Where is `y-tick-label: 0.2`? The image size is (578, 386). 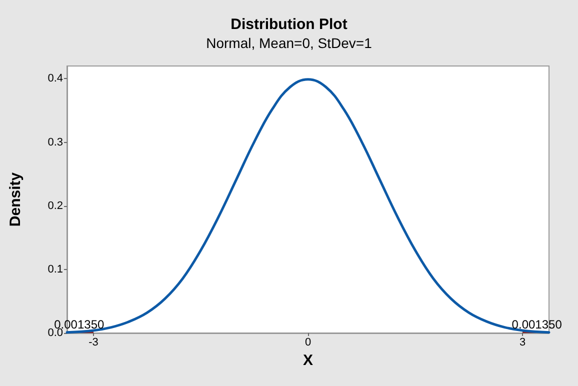 y-tick-label: 0.2 is located at coordinates (55, 206).